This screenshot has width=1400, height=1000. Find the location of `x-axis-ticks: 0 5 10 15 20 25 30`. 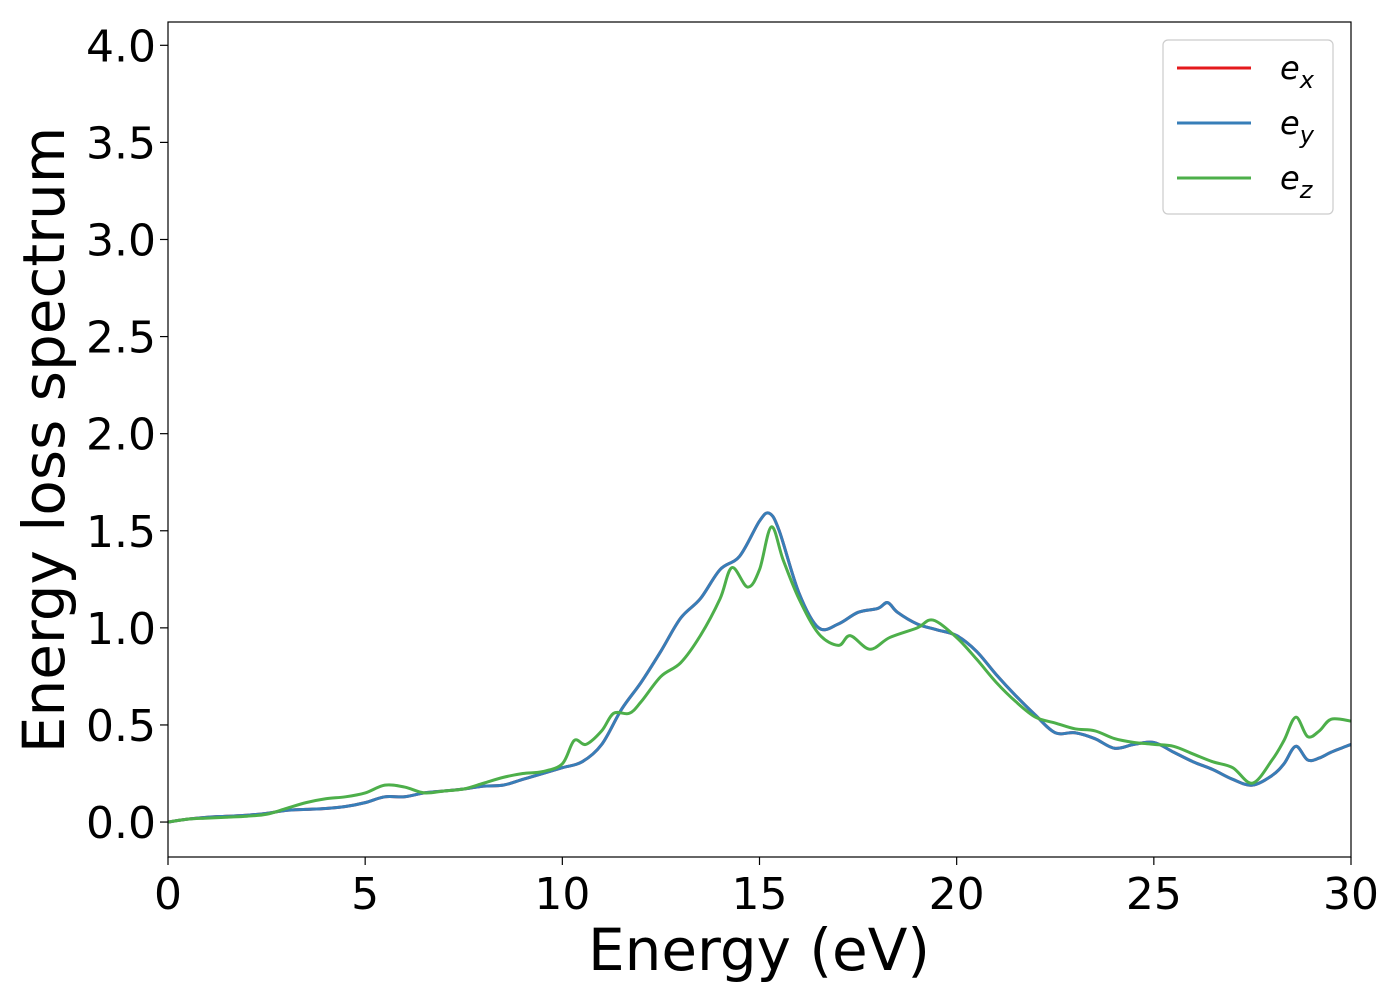

x-axis-ticks: 0 5 10 15 20 25 30 is located at coordinates (766, 888).